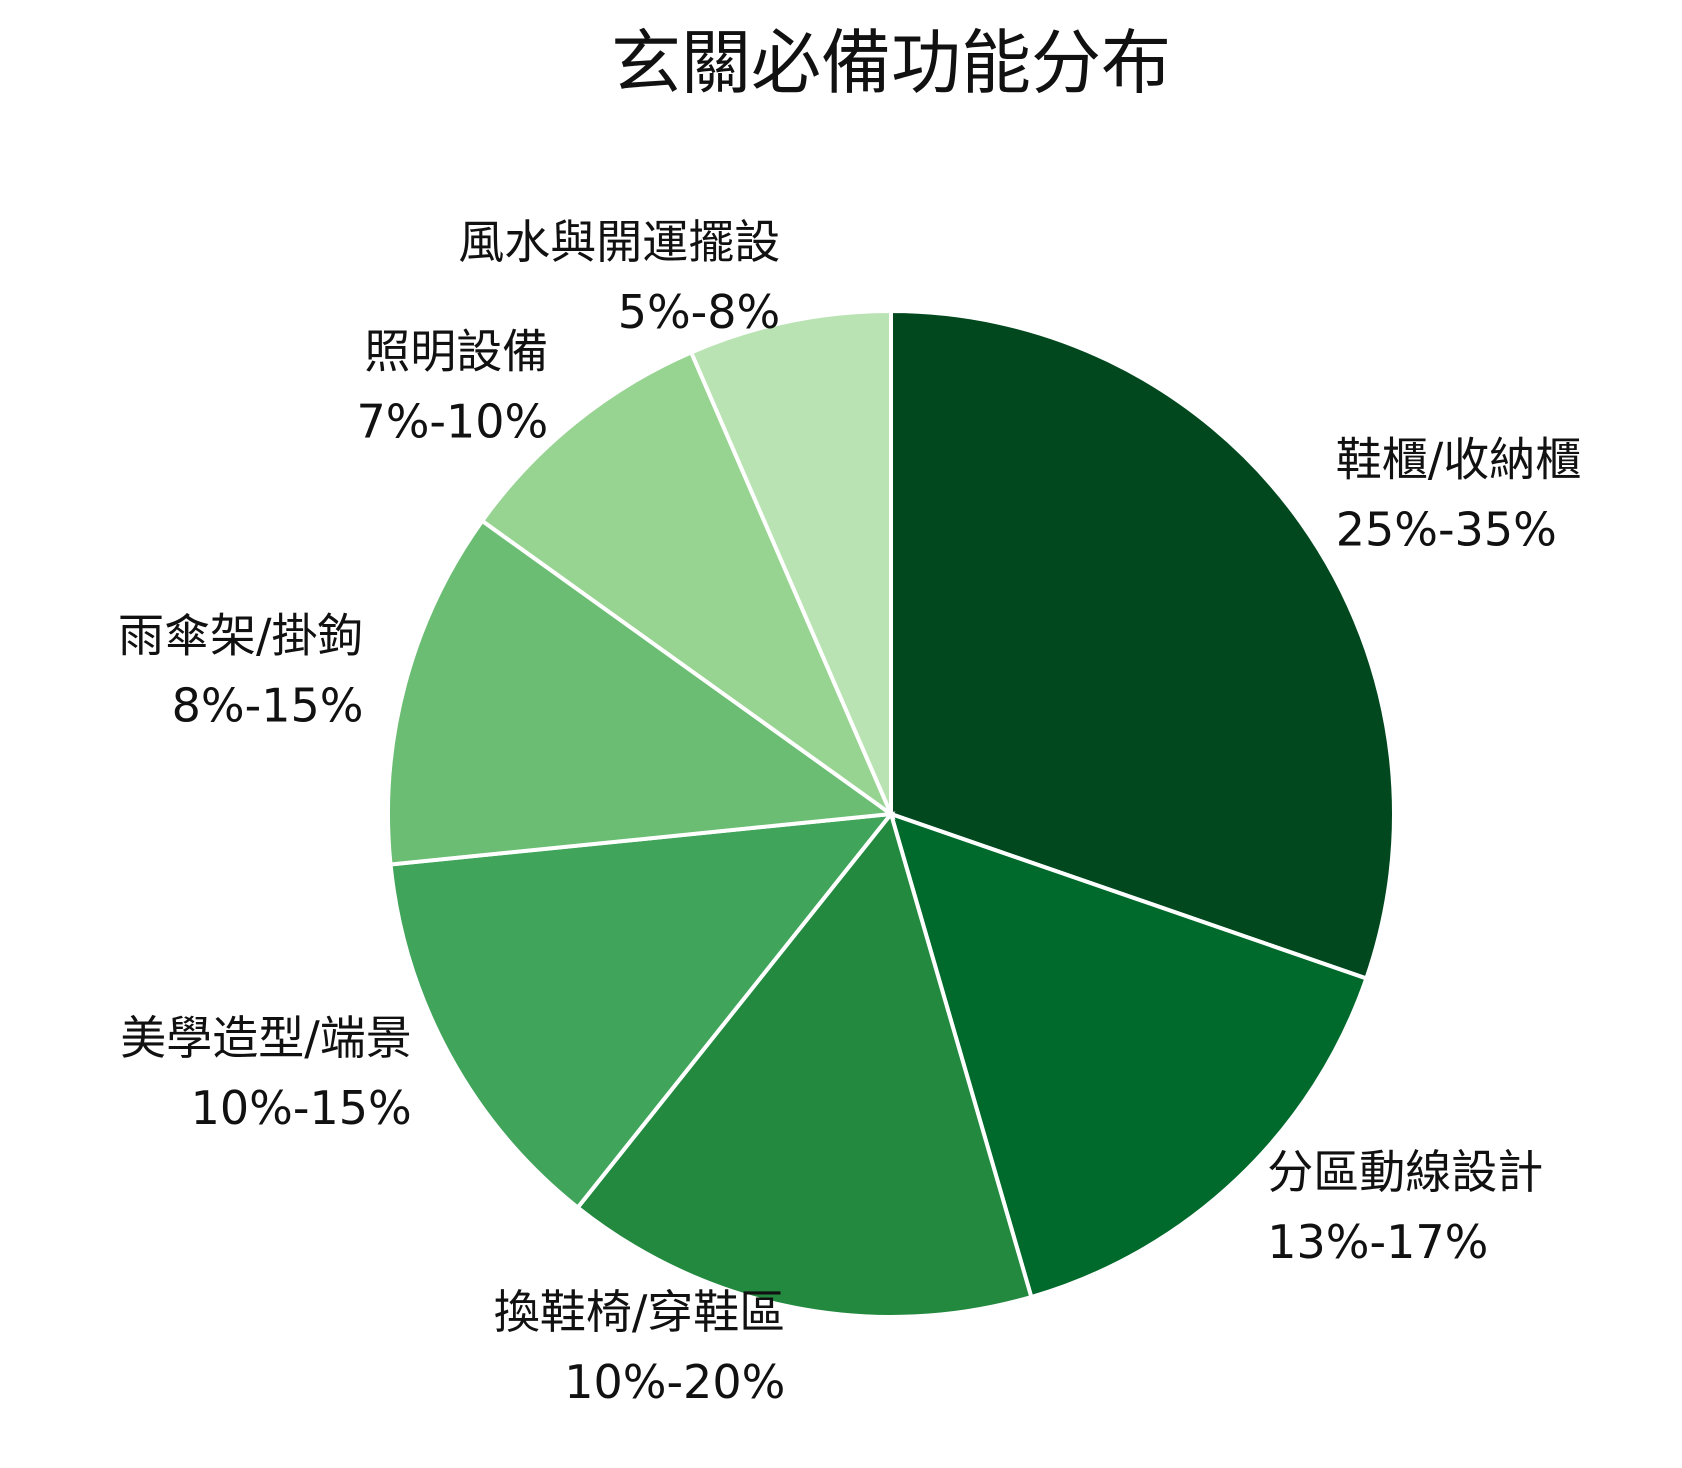 Image resolution: width=1682 pixels, height=1468 pixels. I want to click on slice-range: 25%-35%, so click(1446, 530).